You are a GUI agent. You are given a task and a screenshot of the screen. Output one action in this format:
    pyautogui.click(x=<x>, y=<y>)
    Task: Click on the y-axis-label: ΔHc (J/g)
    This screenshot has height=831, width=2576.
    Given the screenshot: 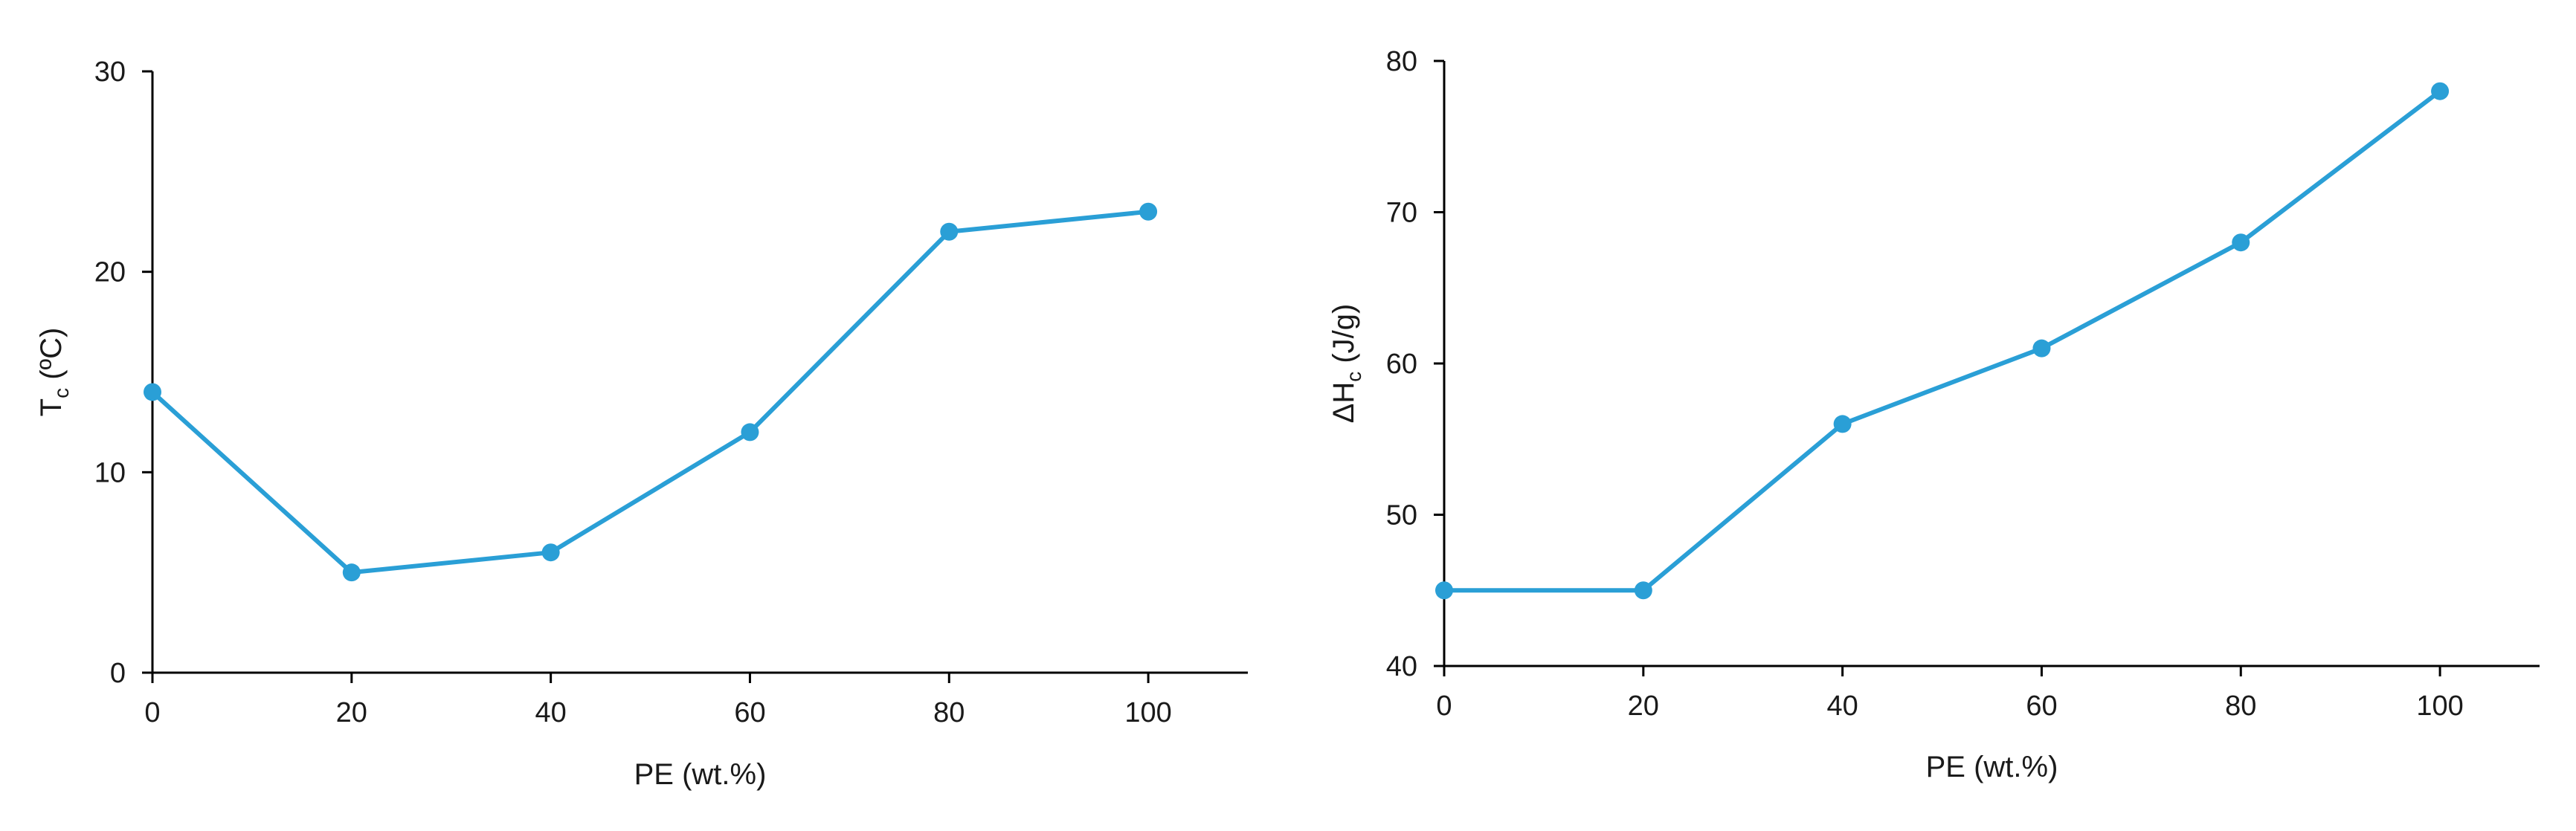 What is the action you would take?
    pyautogui.click(x=1346, y=364)
    